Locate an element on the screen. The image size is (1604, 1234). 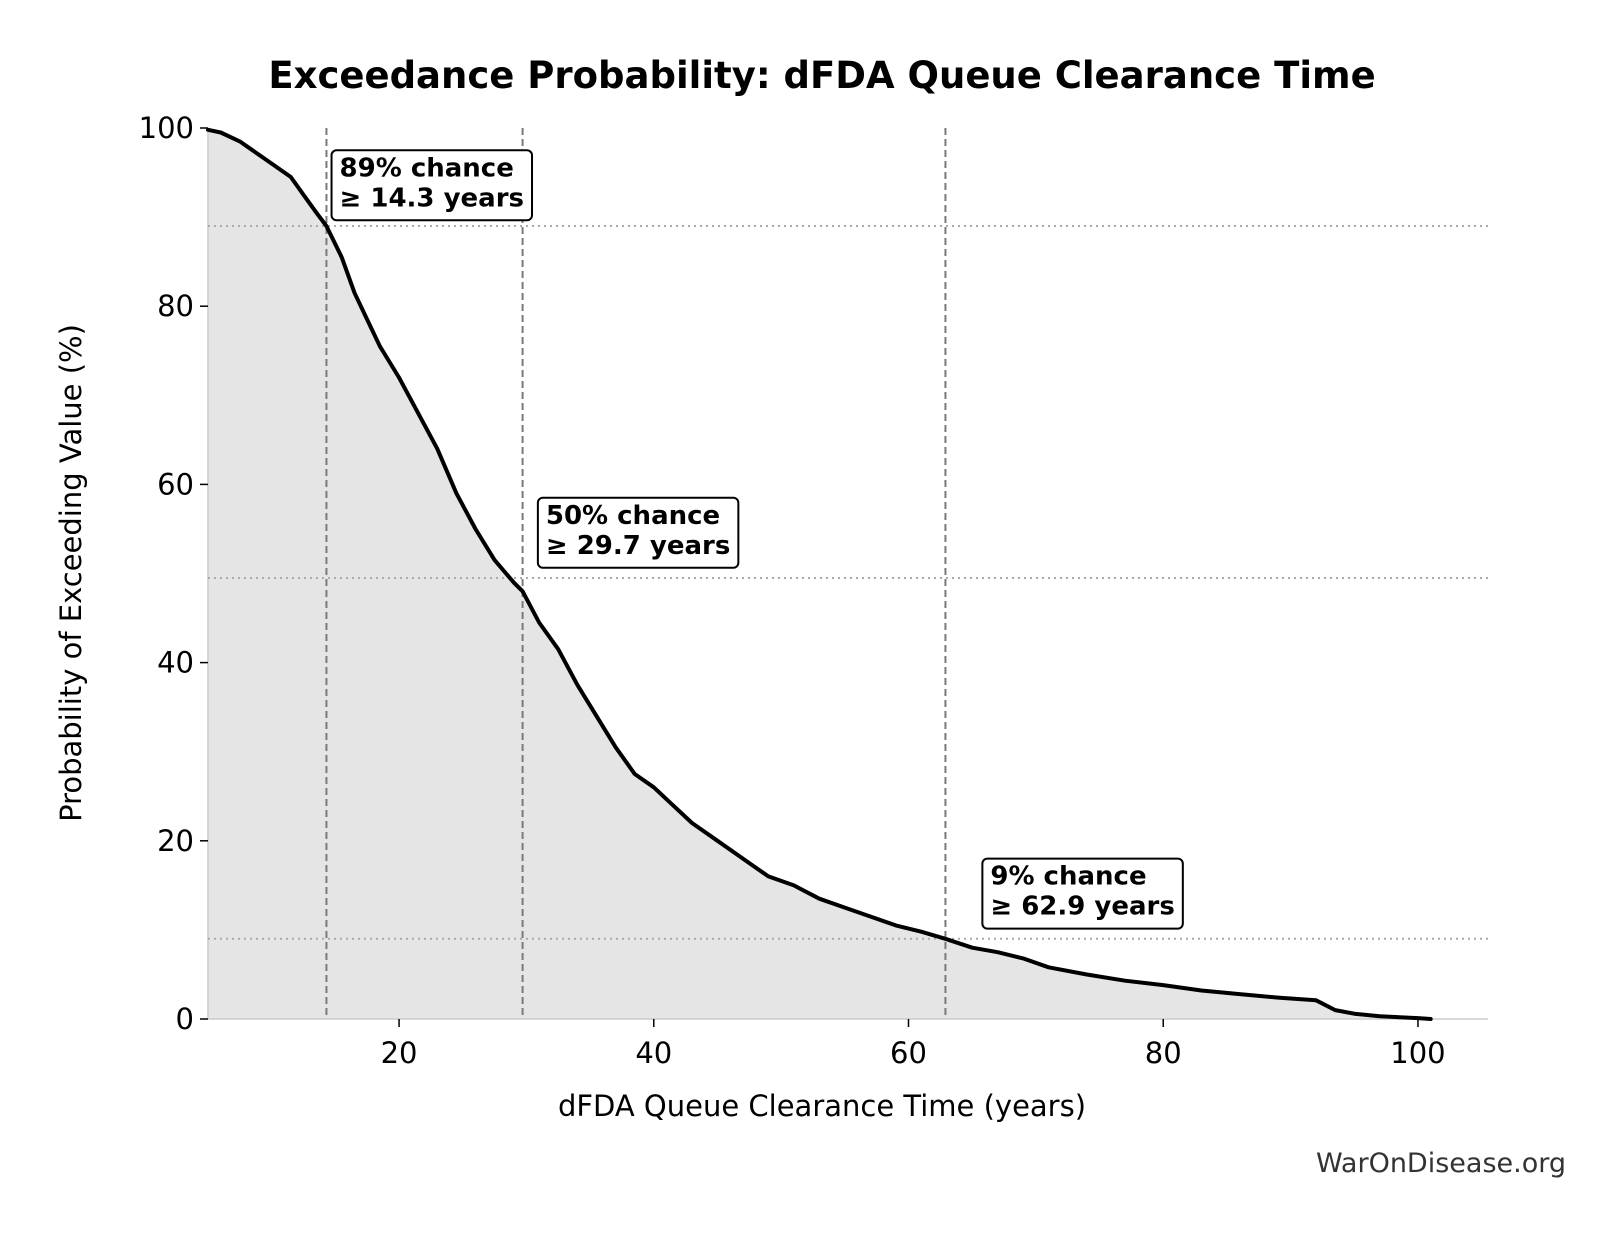
y-tick-label: 60 is located at coordinates (175, 484).